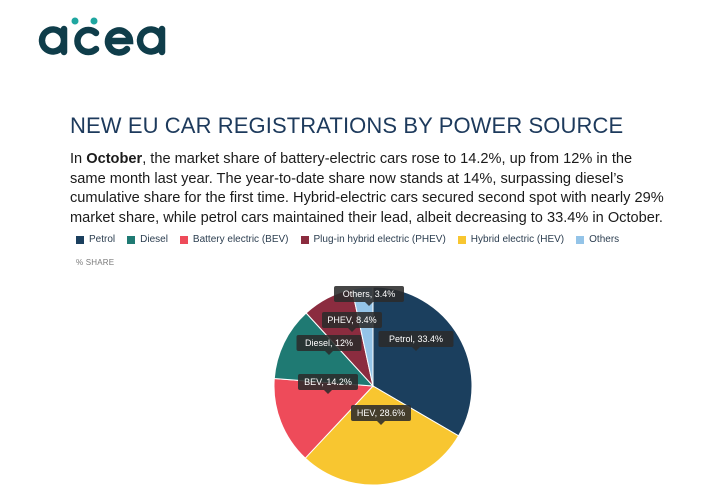 The height and width of the screenshot is (499, 720). What do you see at coordinates (240, 239) in the screenshot?
I see `legend-label: Battery electric (BEV)` at bounding box center [240, 239].